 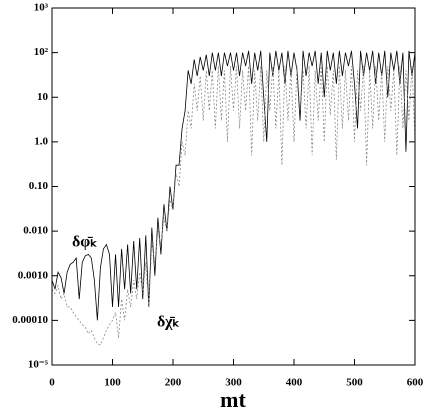 I want to click on annotation: δχ̄ₖ, so click(x=168, y=322).